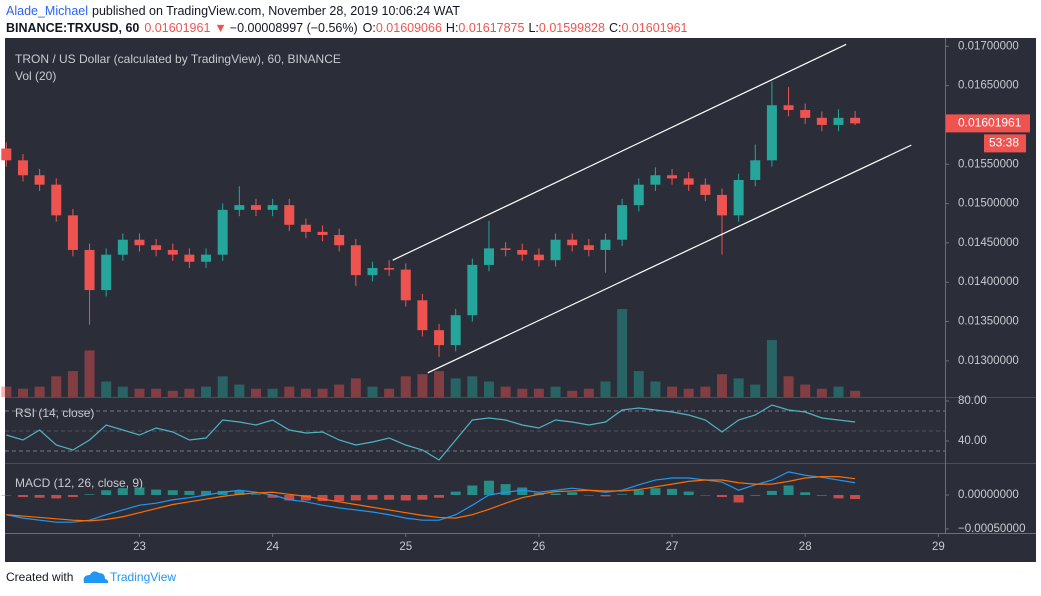  I want to click on change: −0.00008997 (−0.56%), so click(294, 28).